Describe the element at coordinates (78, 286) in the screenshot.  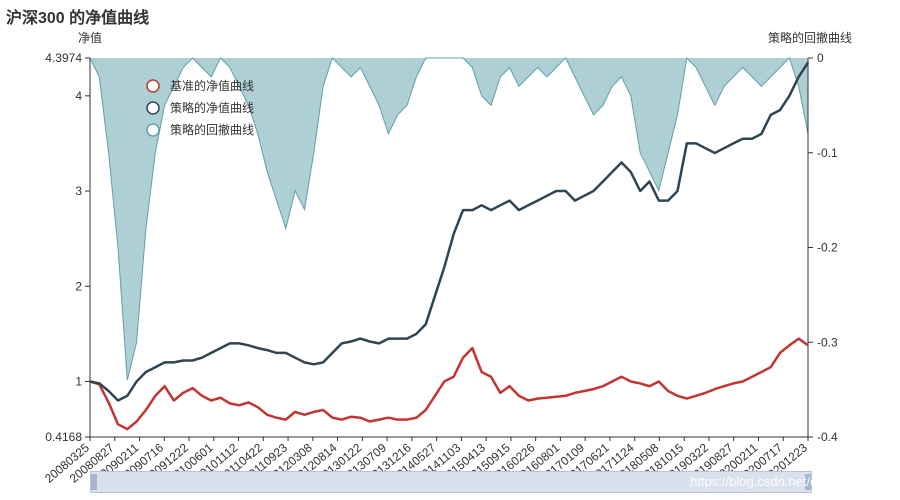
I see `left-tick-label: 2` at that location.